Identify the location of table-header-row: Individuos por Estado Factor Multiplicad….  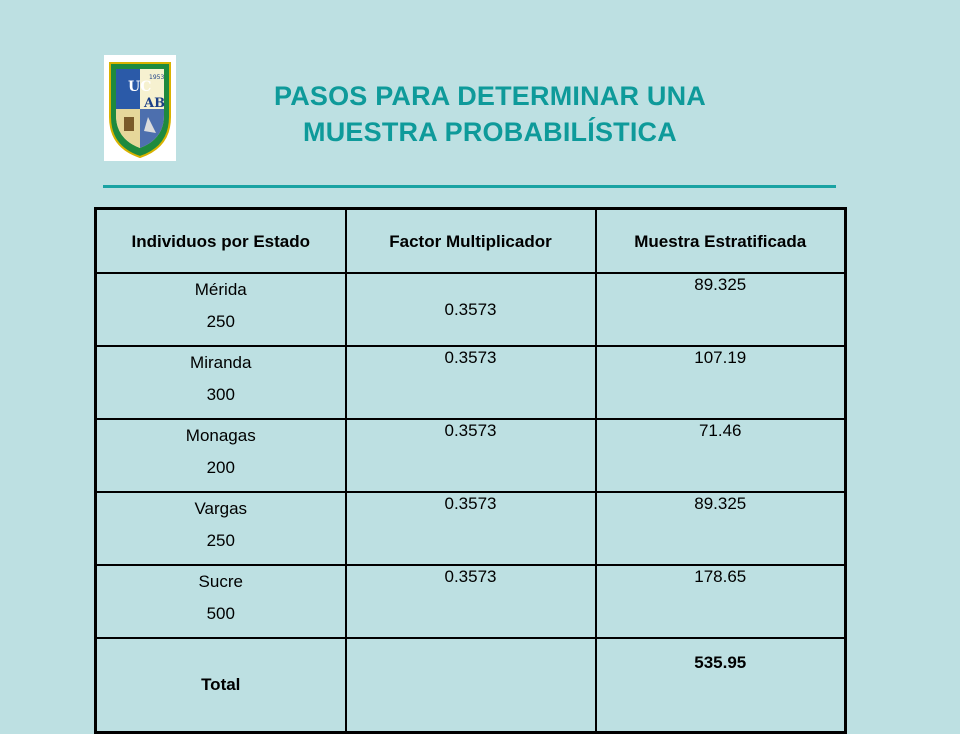
(470, 240).